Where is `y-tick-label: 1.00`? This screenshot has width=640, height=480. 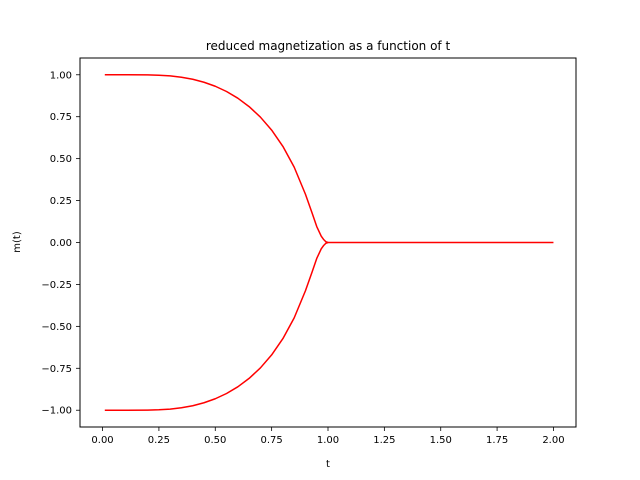
y-tick-label: 1.00 is located at coordinates (61, 75).